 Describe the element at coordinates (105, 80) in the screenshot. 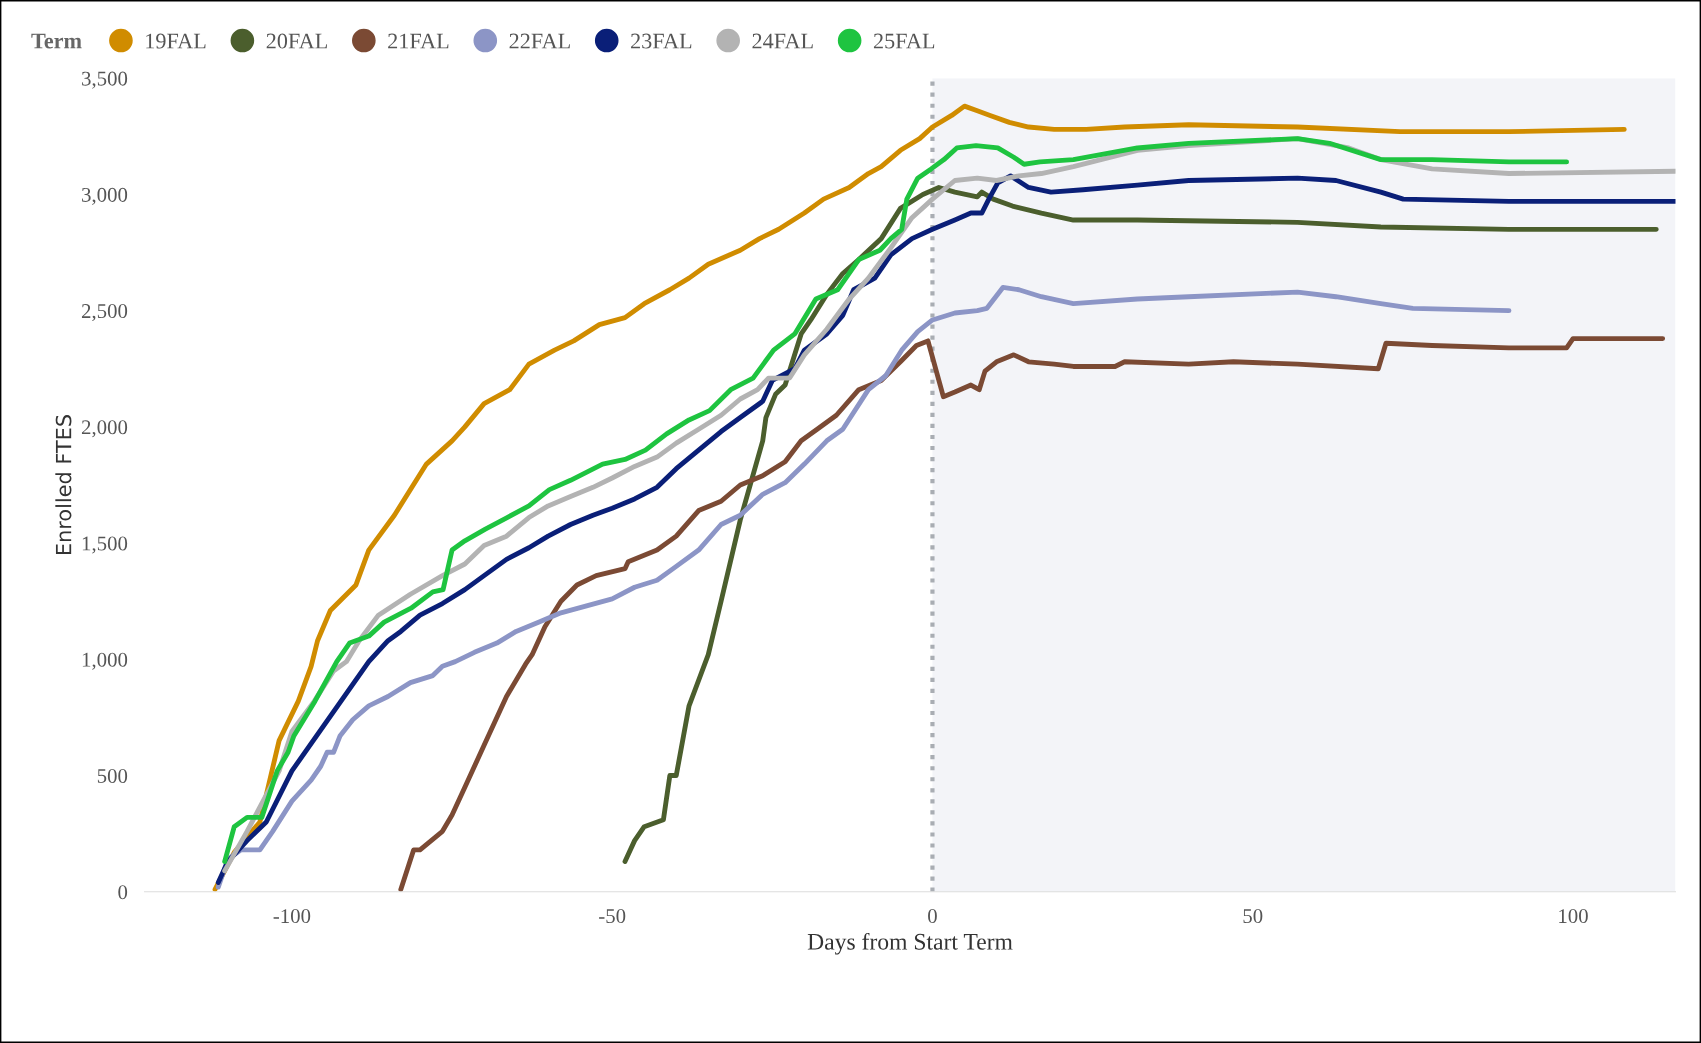

I see `y-tick-label: 3,500` at that location.